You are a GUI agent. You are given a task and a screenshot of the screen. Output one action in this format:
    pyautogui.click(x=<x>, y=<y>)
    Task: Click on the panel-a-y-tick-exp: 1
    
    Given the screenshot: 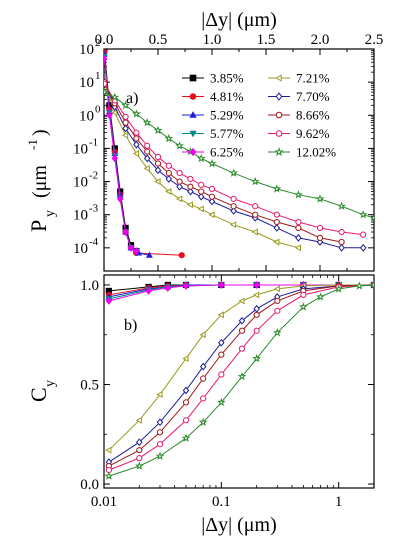 What is the action you would take?
    pyautogui.click(x=98, y=76)
    